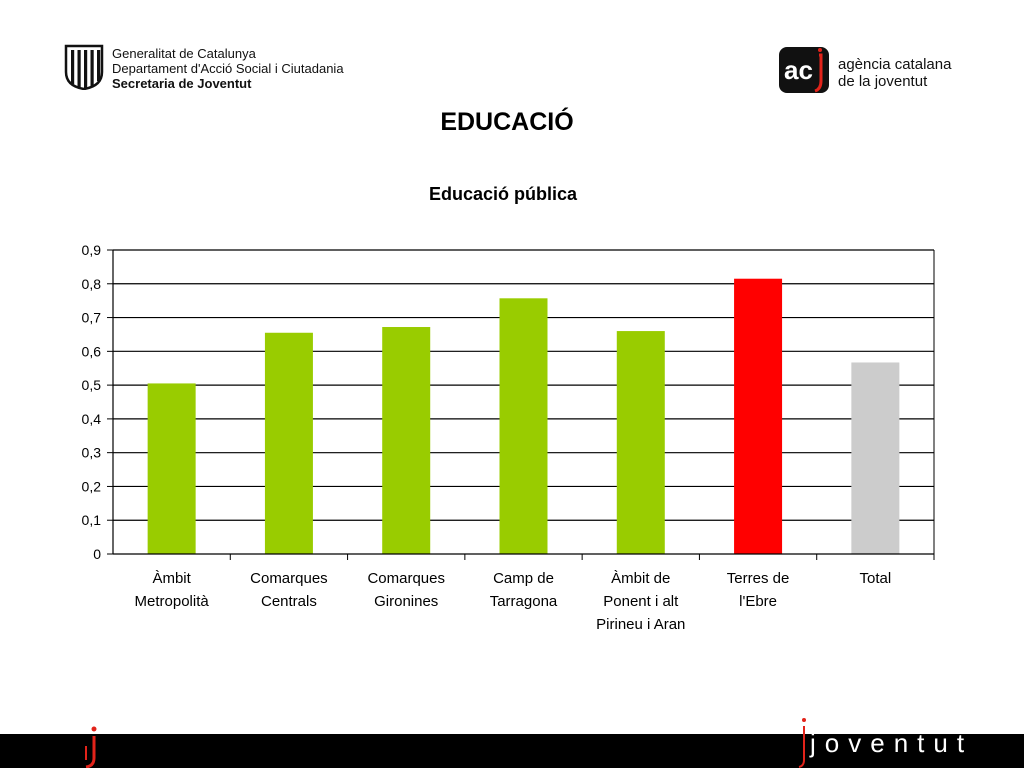 This screenshot has height=768, width=1024. What do you see at coordinates (523, 578) in the screenshot?
I see `x-tick-label: Camp de` at bounding box center [523, 578].